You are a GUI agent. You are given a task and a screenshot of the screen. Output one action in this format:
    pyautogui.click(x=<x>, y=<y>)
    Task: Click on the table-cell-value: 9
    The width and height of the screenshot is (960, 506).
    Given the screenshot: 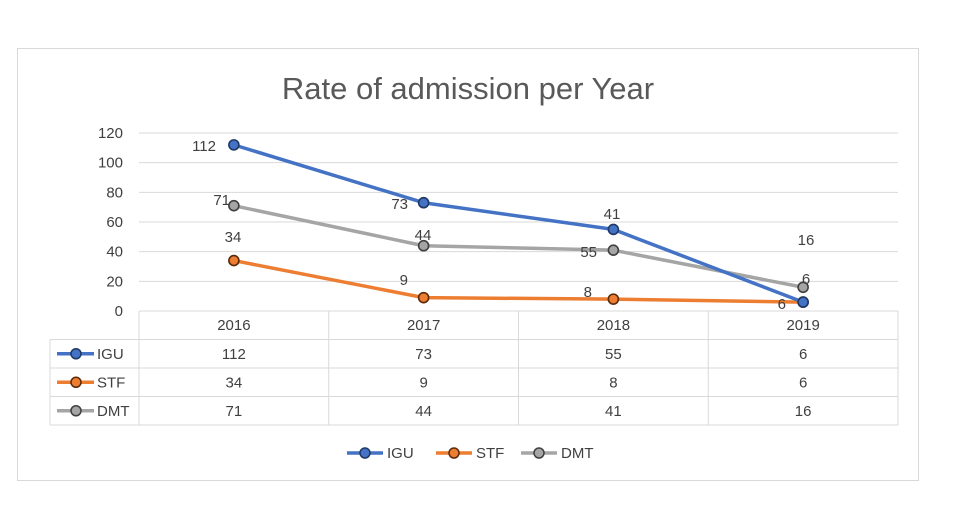 What is the action you would take?
    pyautogui.click(x=423, y=382)
    